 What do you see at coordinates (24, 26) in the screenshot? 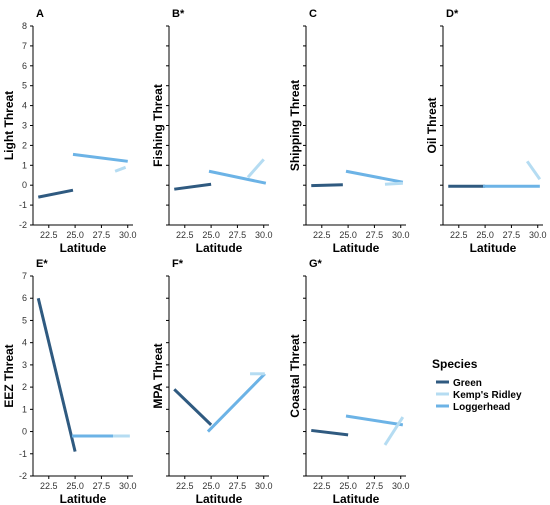
I see `y-tick-label: 8` at bounding box center [24, 26].